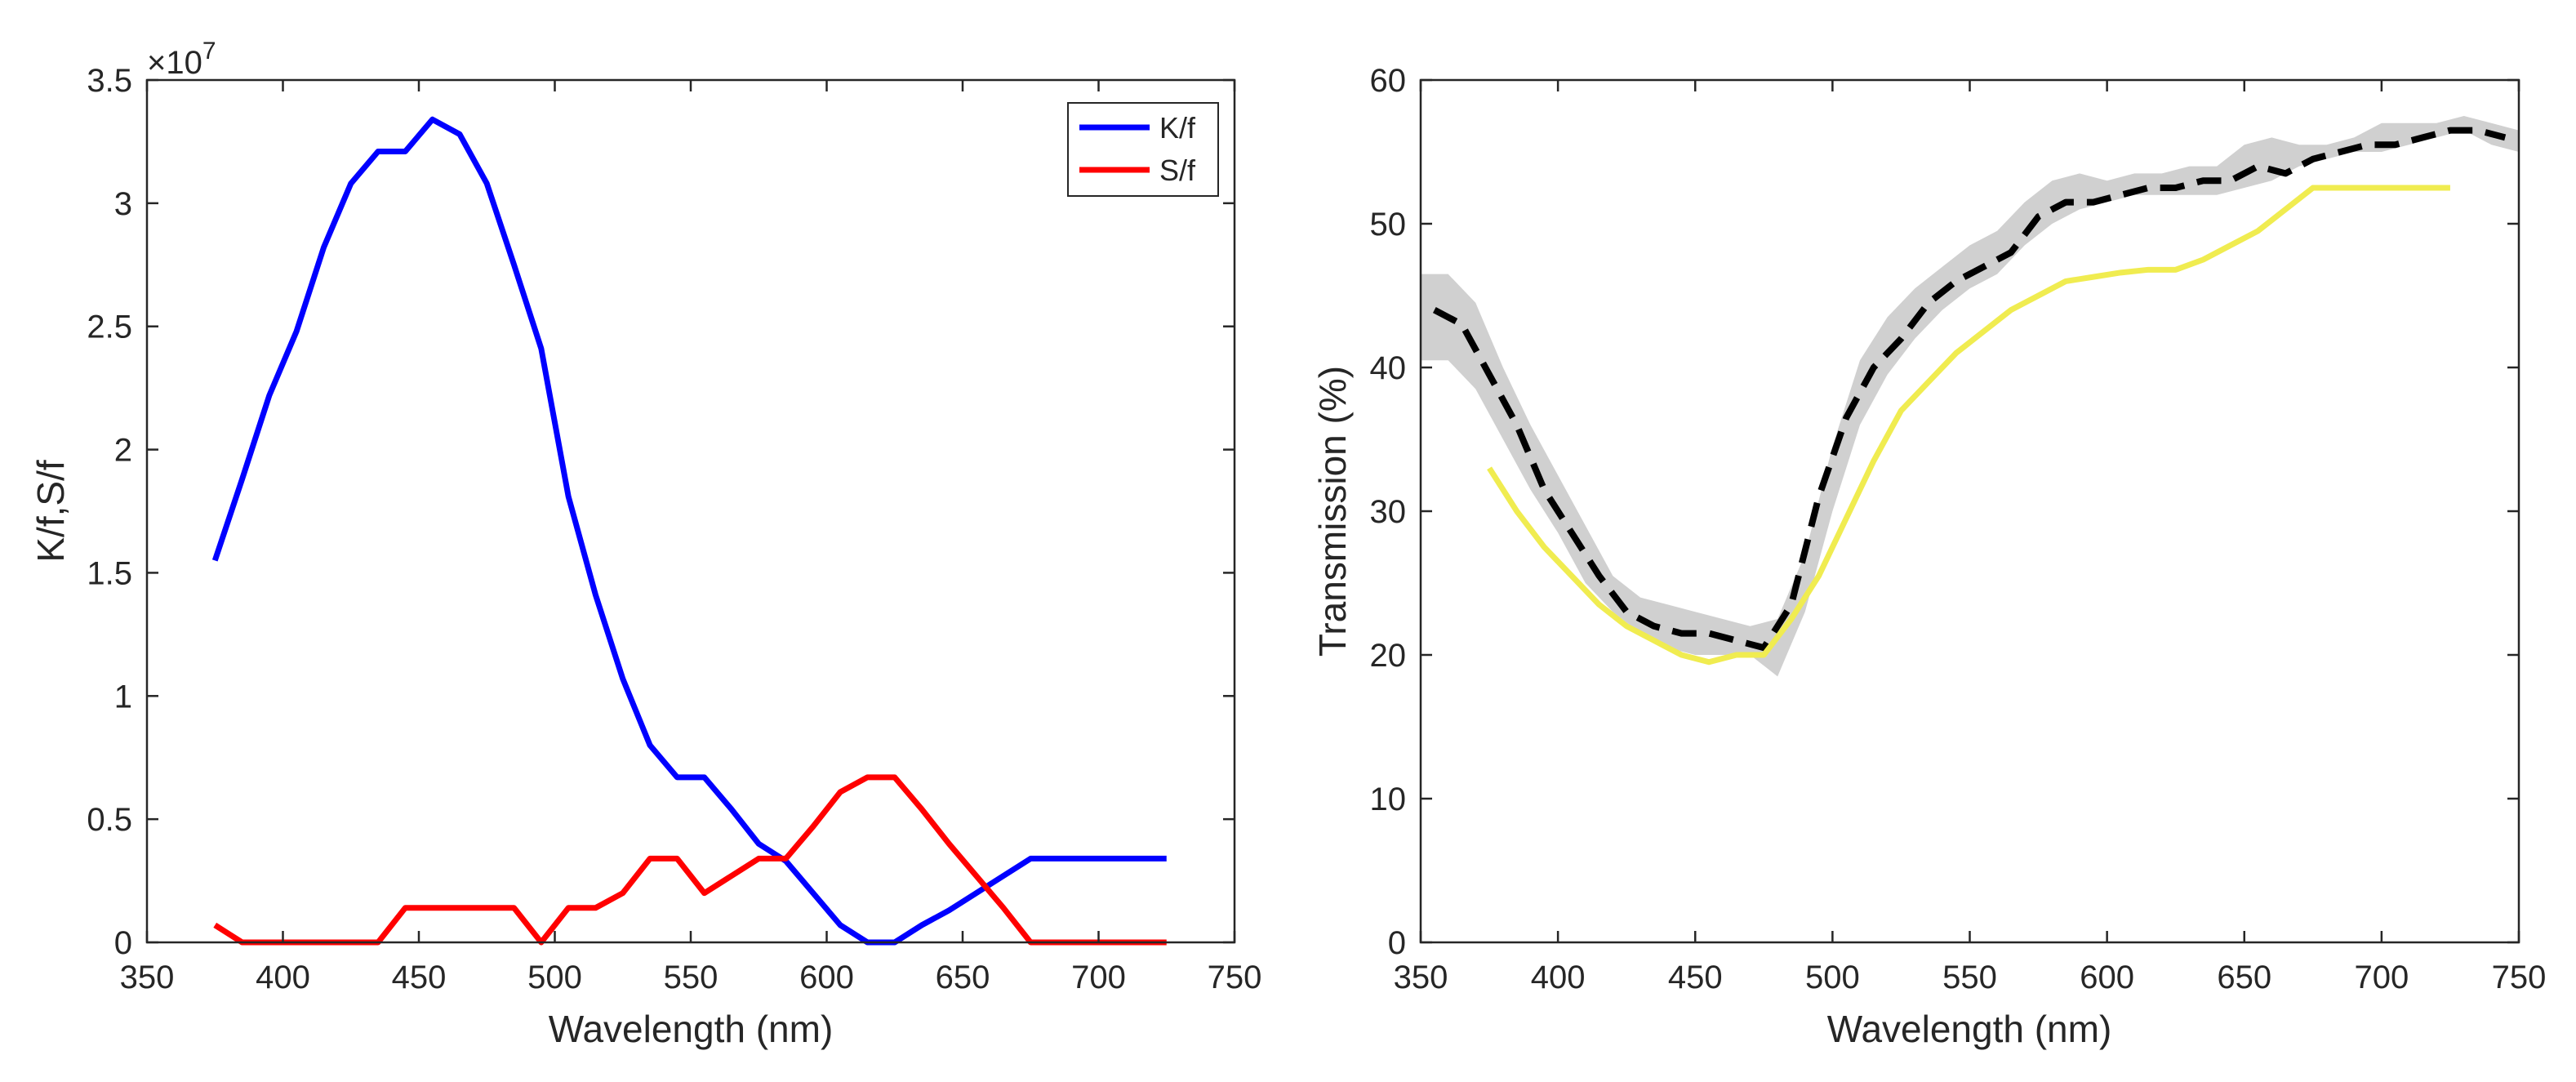 The image size is (2576, 1082). What do you see at coordinates (1235, 978) in the screenshot?
I see `left-x-tick-label: 750` at bounding box center [1235, 978].